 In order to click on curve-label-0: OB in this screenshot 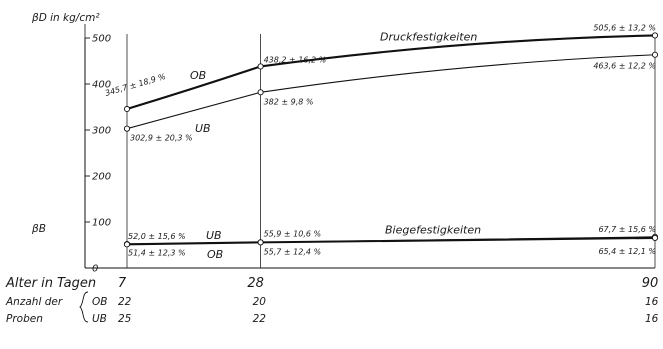, I will do `click(198, 75)`.